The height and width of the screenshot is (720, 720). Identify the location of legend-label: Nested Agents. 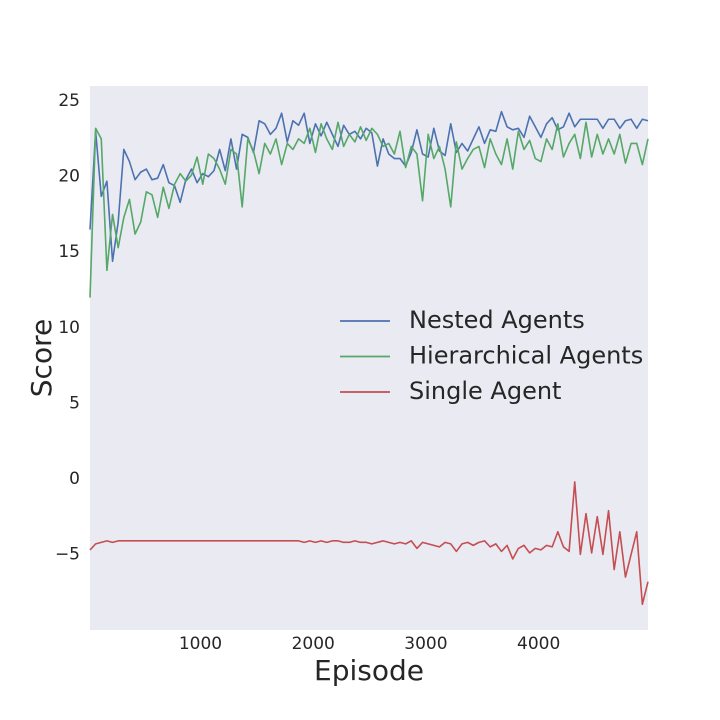
(497, 320).